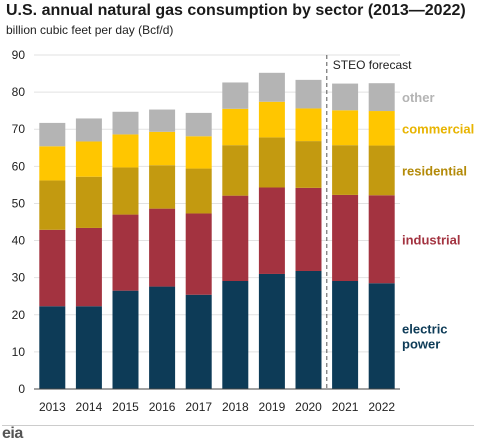  I want to click on x-tick-label: 2019, so click(272, 407).